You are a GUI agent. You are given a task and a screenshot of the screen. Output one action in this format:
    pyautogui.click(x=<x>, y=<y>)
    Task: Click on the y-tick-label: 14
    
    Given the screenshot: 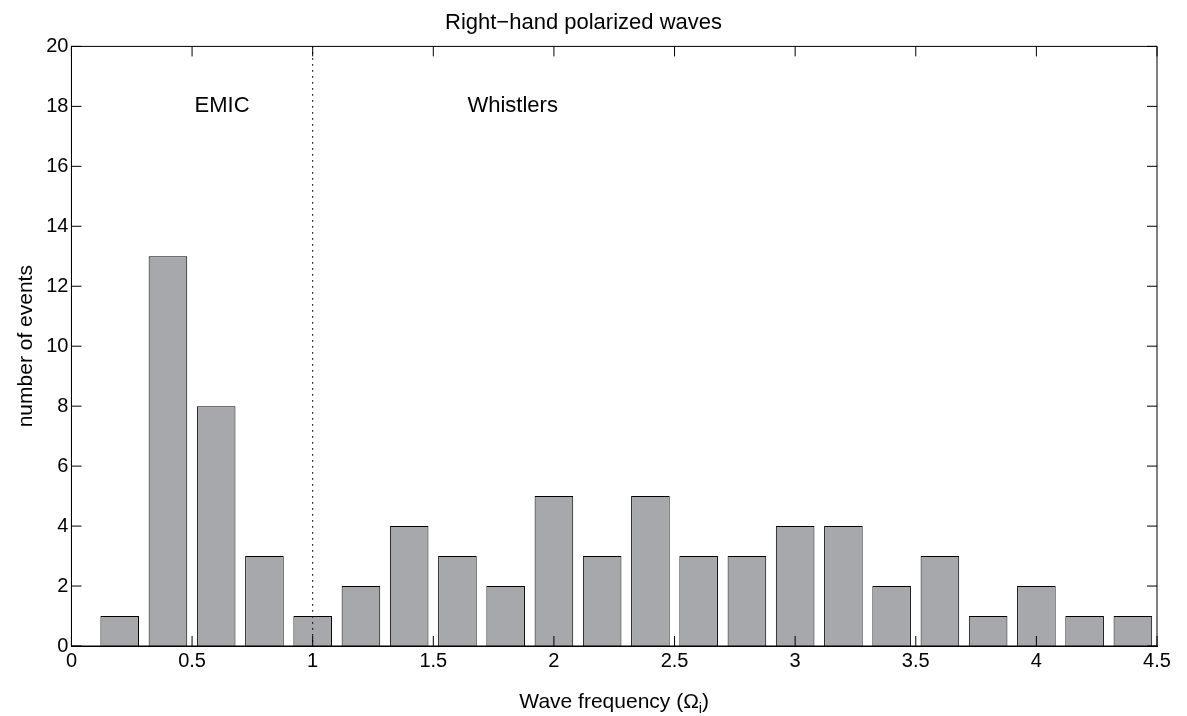 What is the action you would take?
    pyautogui.click(x=57, y=224)
    